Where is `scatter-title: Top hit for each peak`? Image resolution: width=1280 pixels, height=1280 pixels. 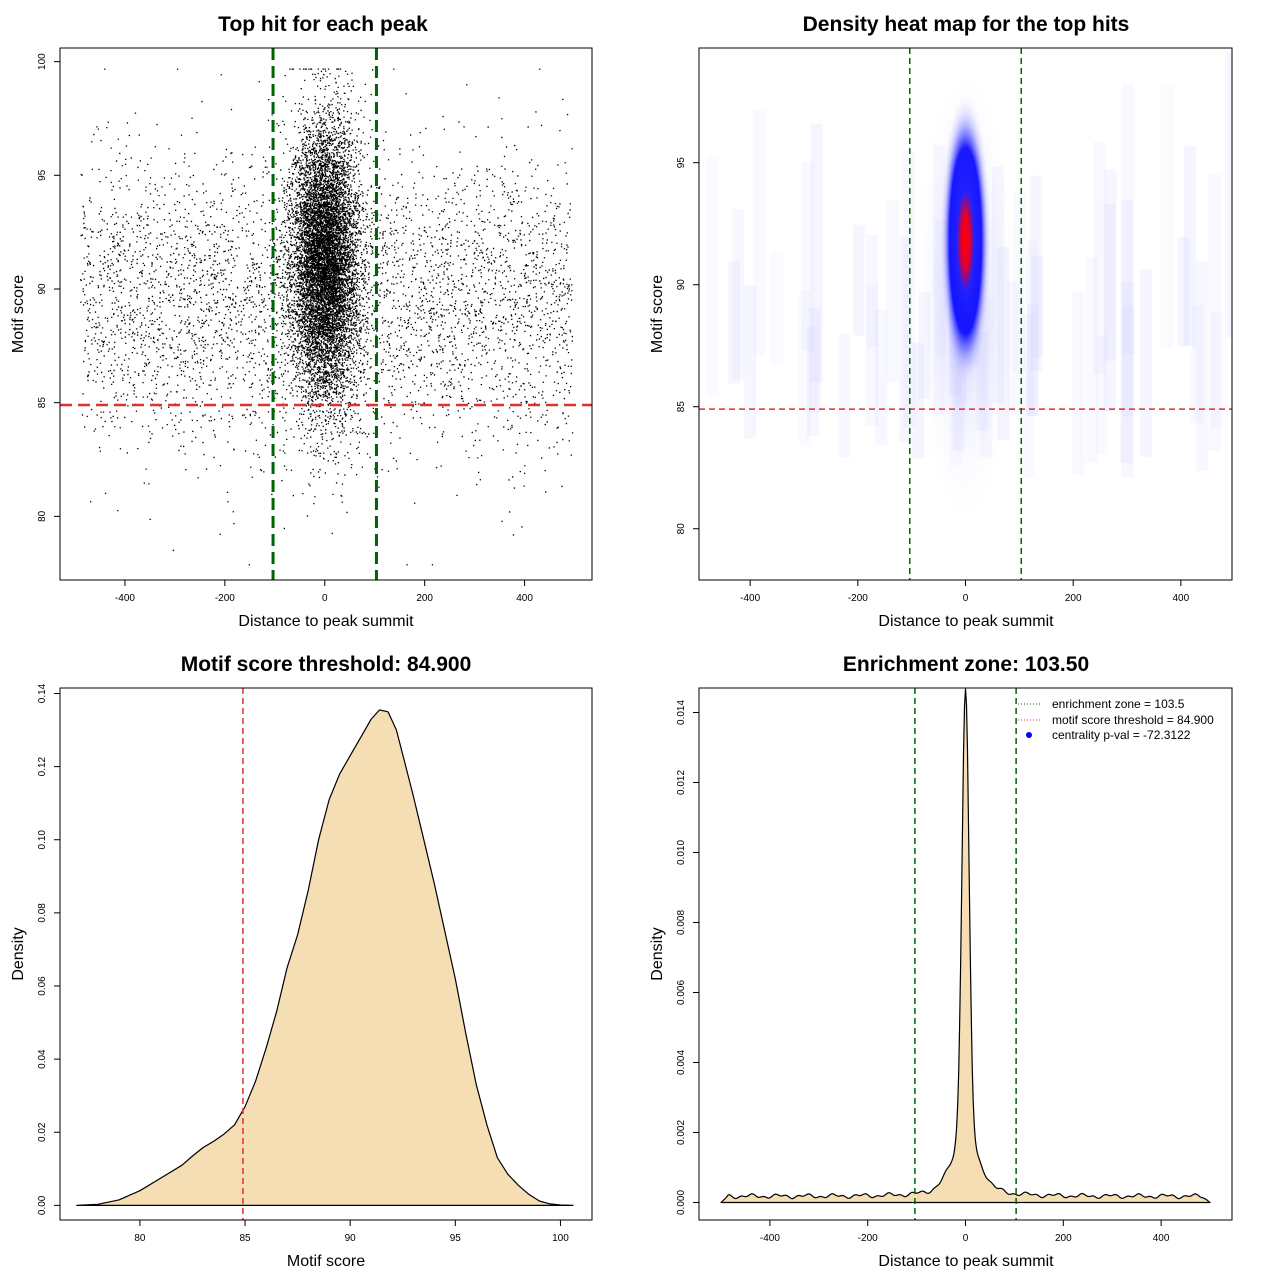
scatter-title: Top hit for each peak is located at coordinates (323, 24).